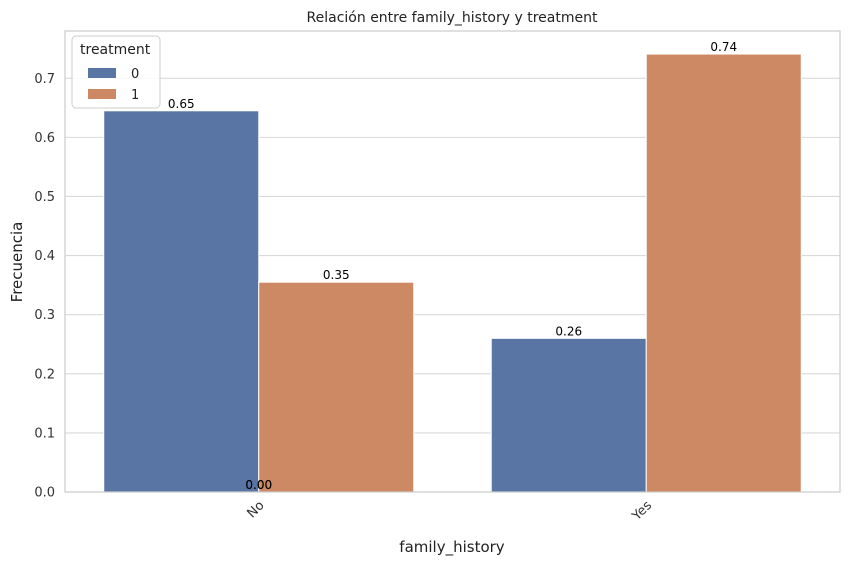 This screenshot has height=564, width=850. Describe the element at coordinates (44, 138) in the screenshot. I see `y-tick-label: 0.6` at that location.